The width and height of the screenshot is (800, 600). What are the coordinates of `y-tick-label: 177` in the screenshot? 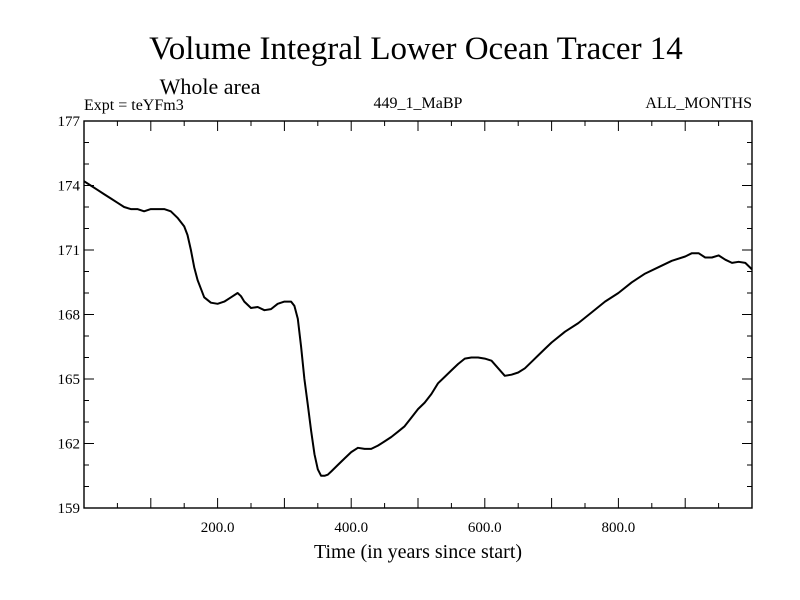 It's located at (69, 122).